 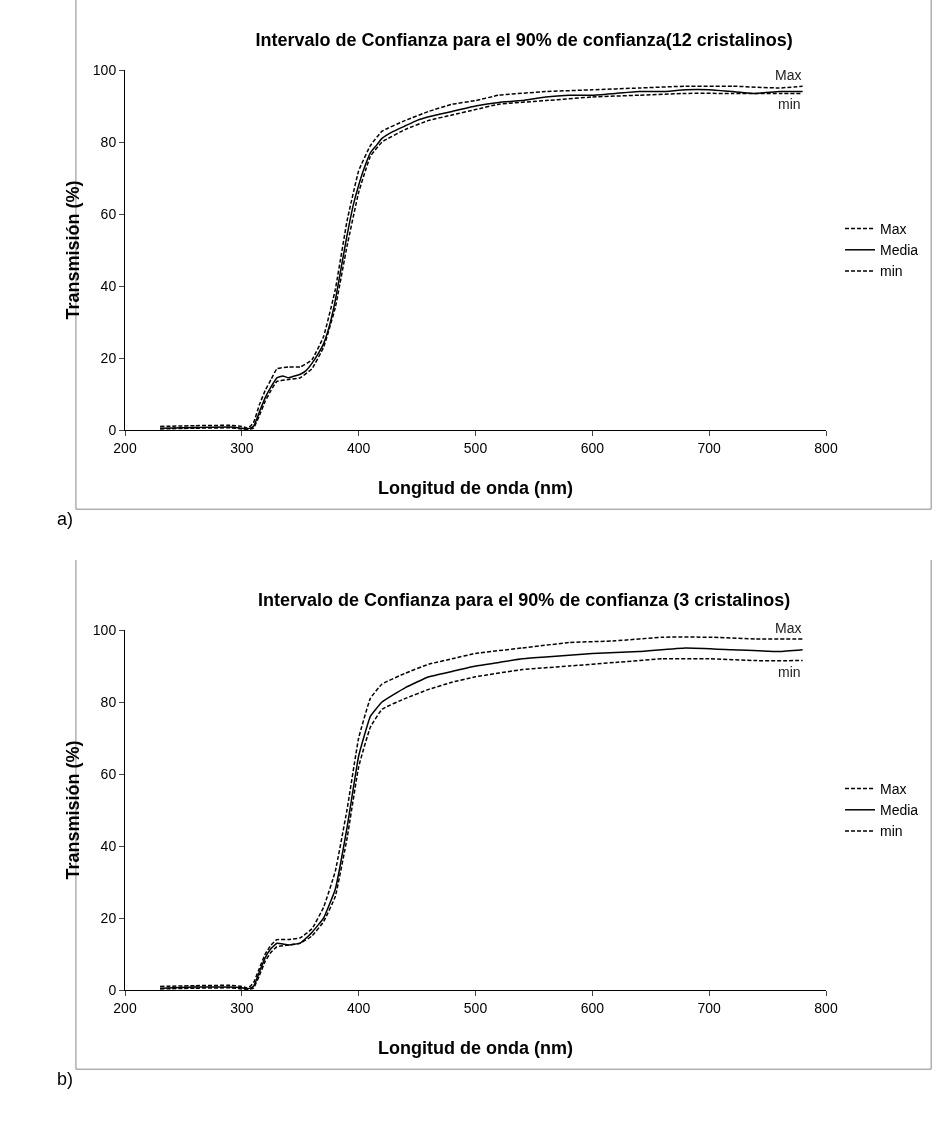 I want to click on chart-title: Intervalo de Confianza para el 90% de confianza (3 cristalinos), so click(x=524, y=600).